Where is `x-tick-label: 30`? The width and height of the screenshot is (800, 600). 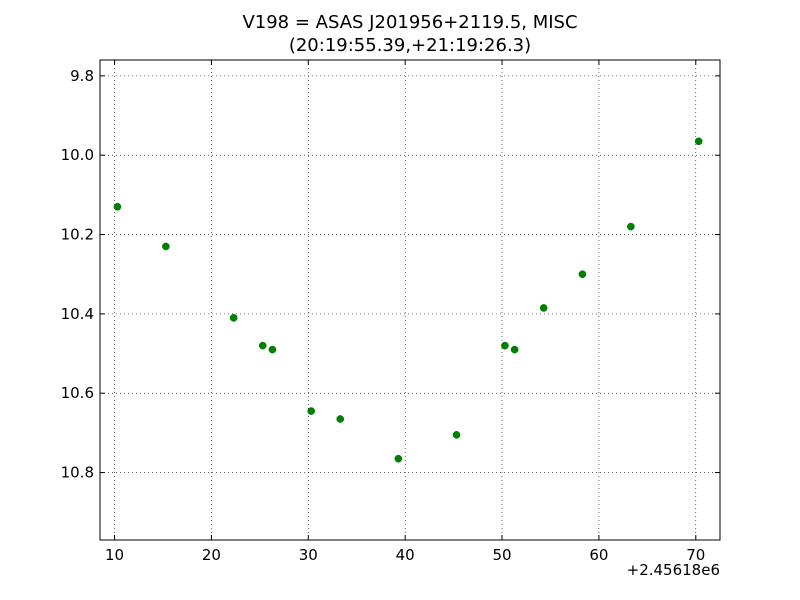
x-tick-label: 30 is located at coordinates (308, 555).